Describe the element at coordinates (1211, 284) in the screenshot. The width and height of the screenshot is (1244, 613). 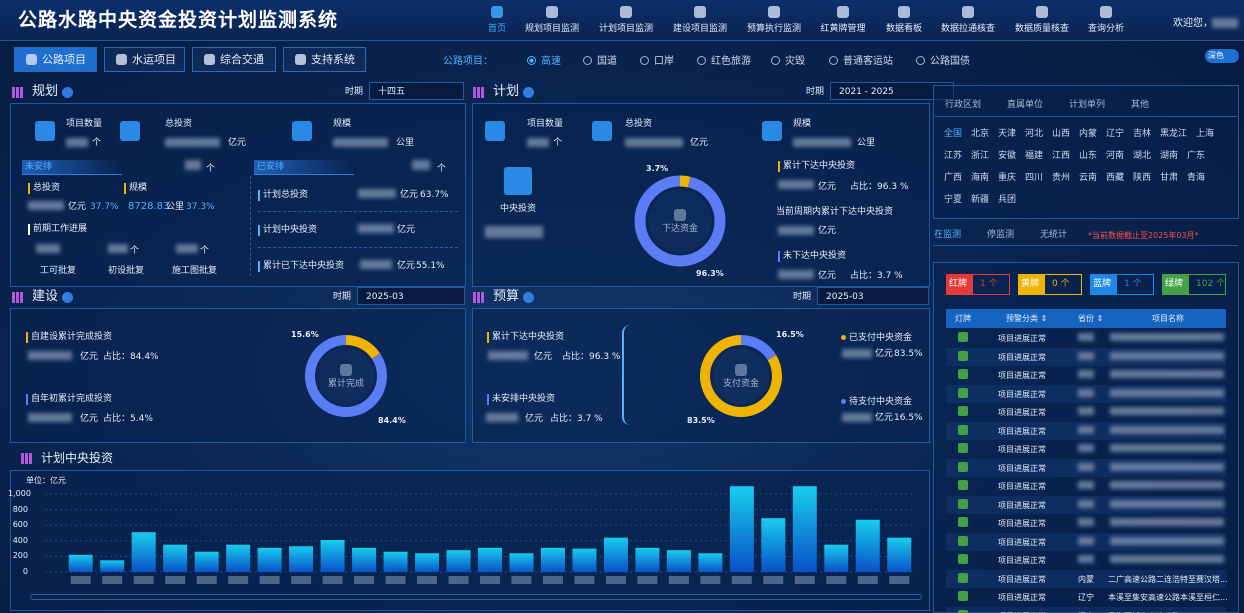
I see `badge-count: 102 个` at that location.